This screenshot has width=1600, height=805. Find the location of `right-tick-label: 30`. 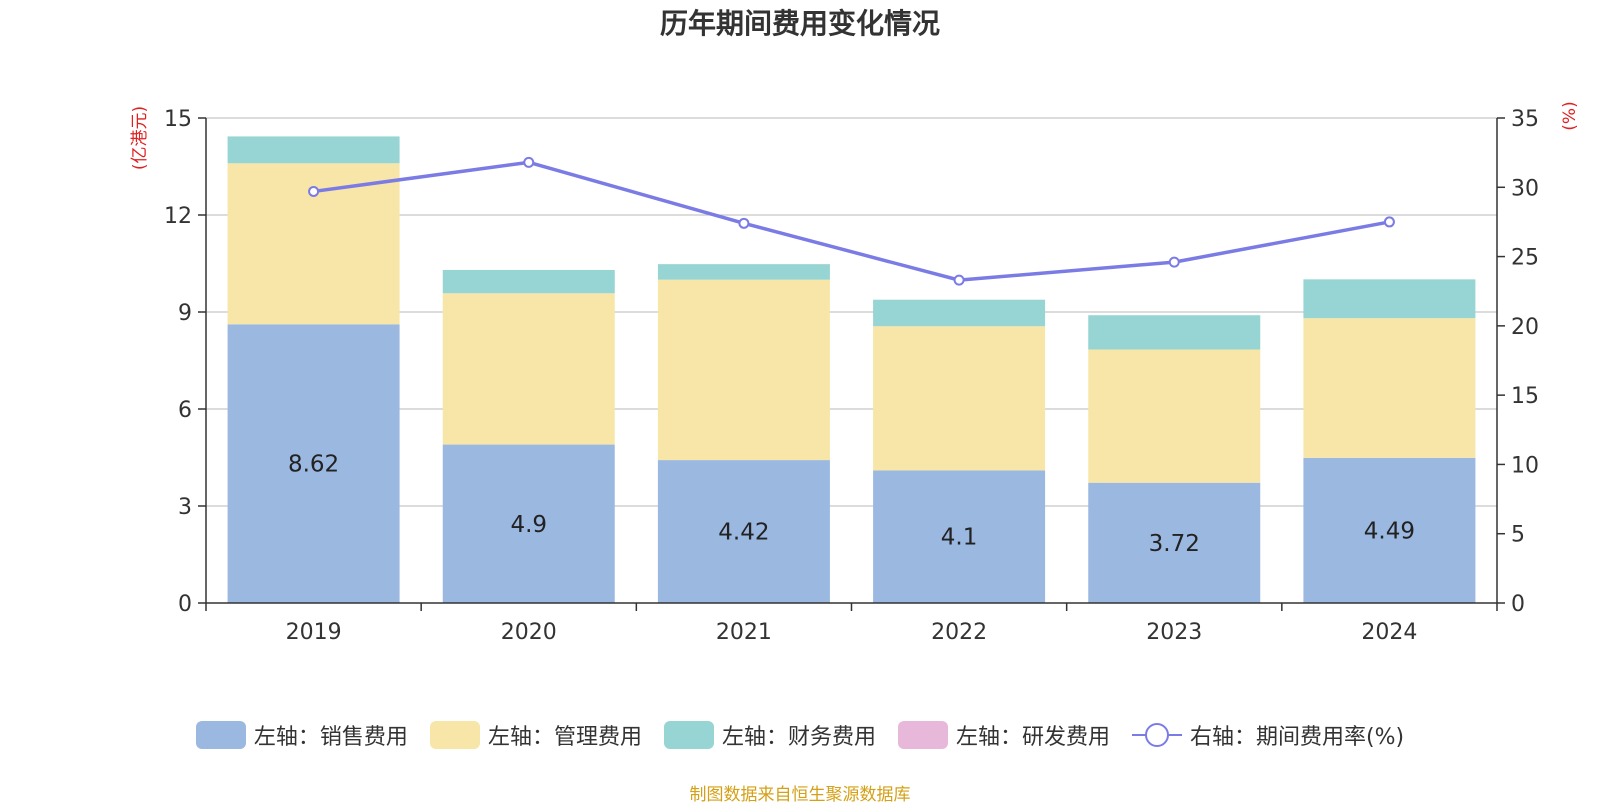

right-tick-label: 30 is located at coordinates (1525, 188).